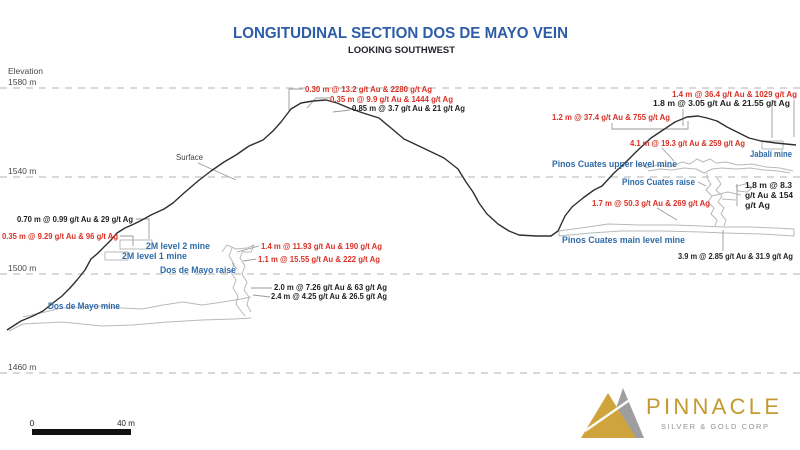 Image resolution: width=800 pixels, height=450 pixels. What do you see at coordinates (81, 432) in the screenshot?
I see `scale-bar-rect` at bounding box center [81, 432].